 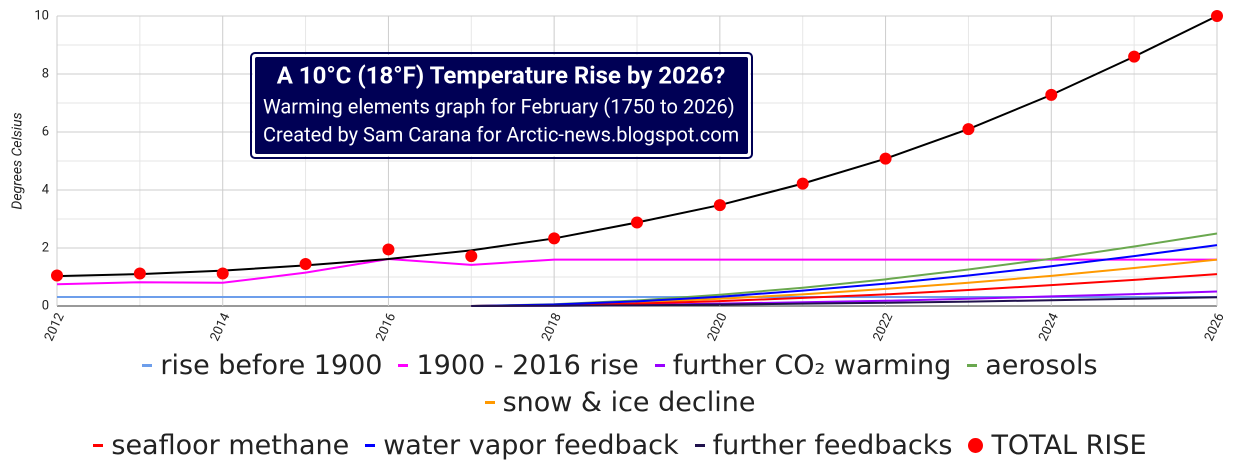 What do you see at coordinates (386, 327) in the screenshot?
I see `x-tick-label: 2016` at bounding box center [386, 327].